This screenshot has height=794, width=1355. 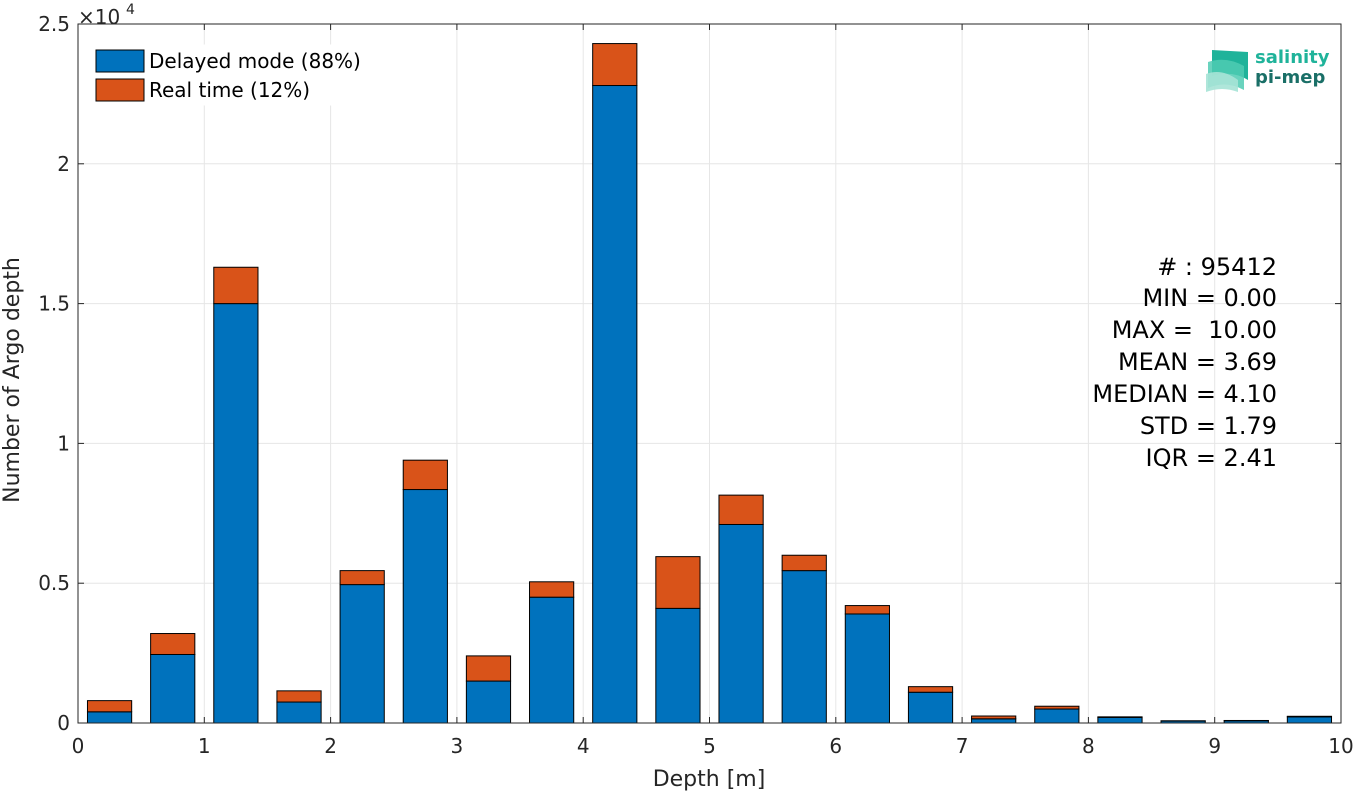 What do you see at coordinates (1340, 746) in the screenshot?
I see `x-tick-label: 10` at bounding box center [1340, 746].